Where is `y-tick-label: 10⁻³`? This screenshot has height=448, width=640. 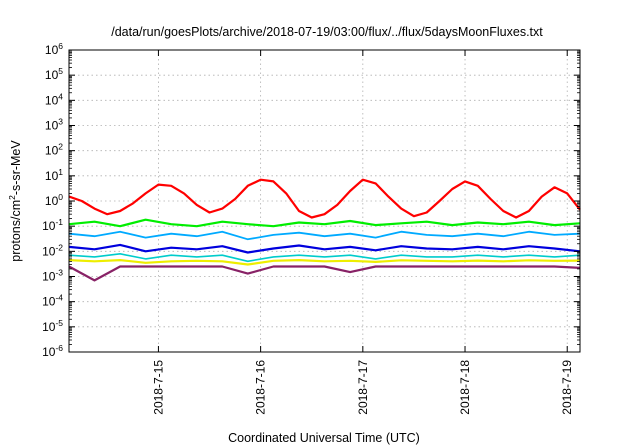 y-tick-label: 10⁻³ is located at coordinates (52, 276).